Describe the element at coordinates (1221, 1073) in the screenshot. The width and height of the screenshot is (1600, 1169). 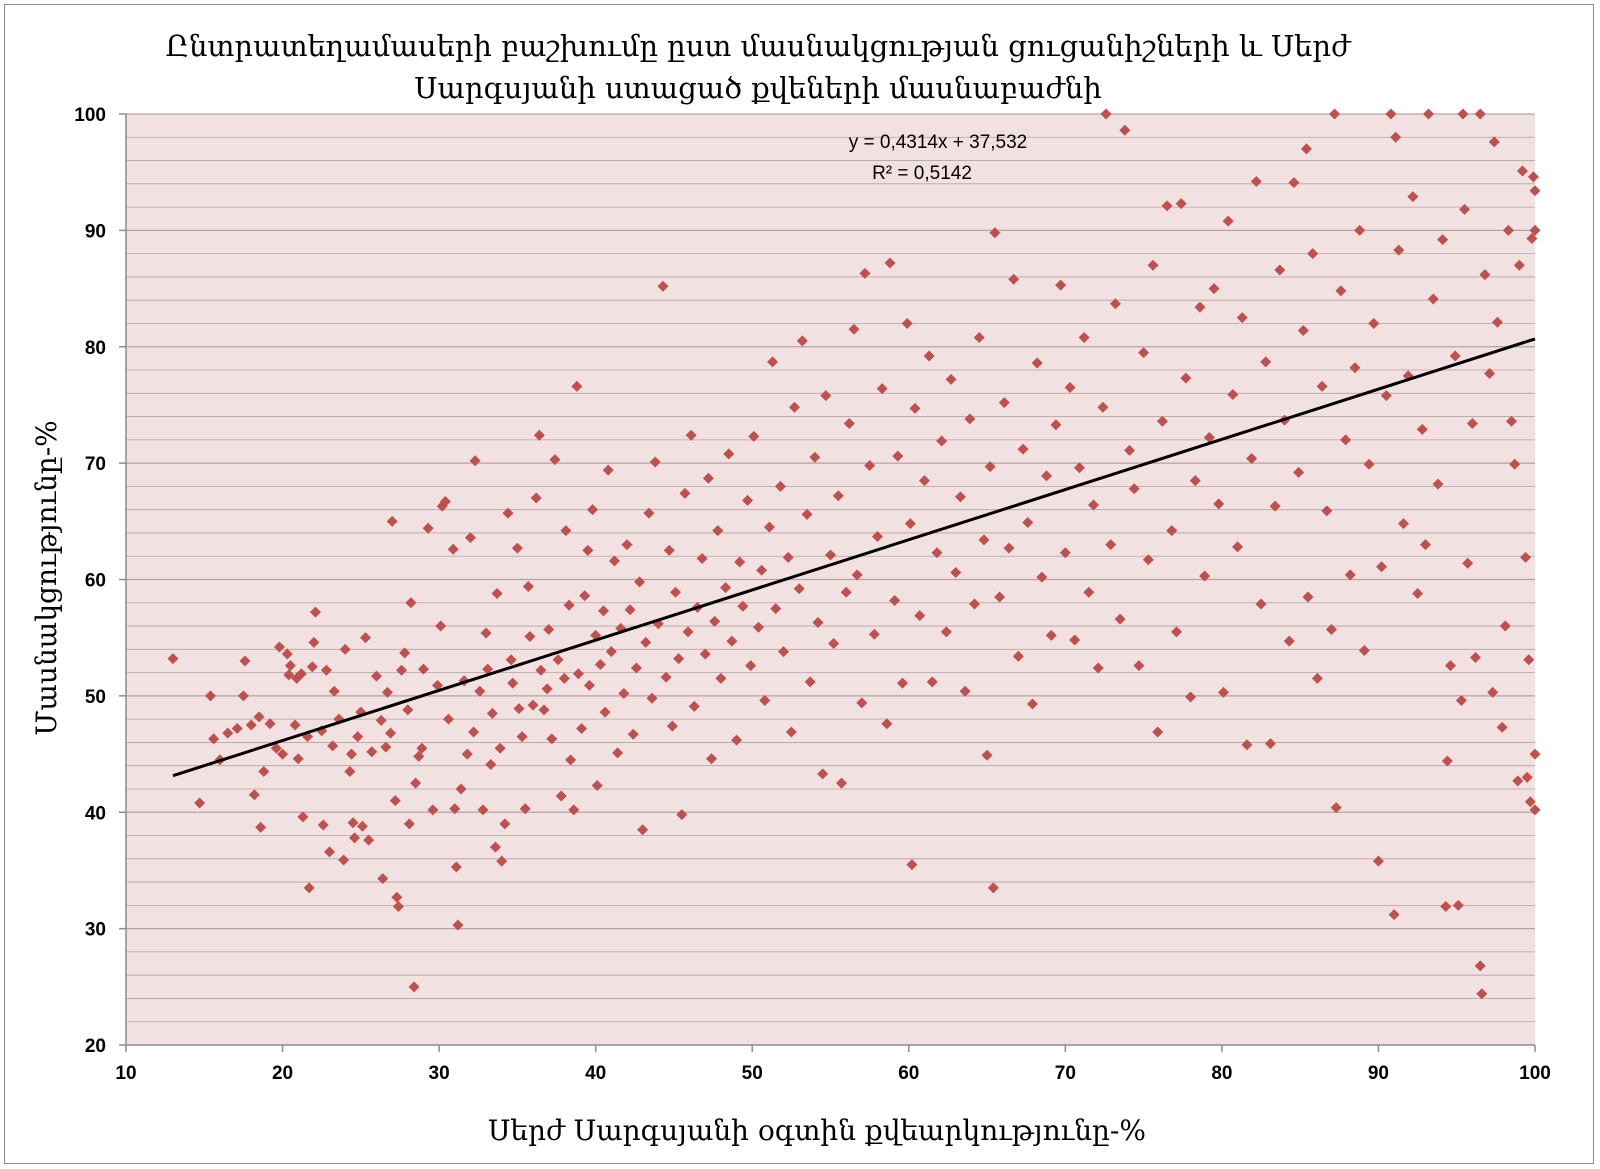
I see `x-tick-label: 80` at that location.